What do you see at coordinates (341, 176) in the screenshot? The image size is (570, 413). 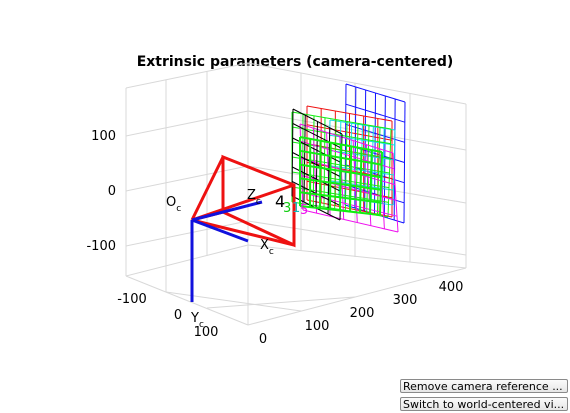 I see `calibration-grid` at bounding box center [341, 176].